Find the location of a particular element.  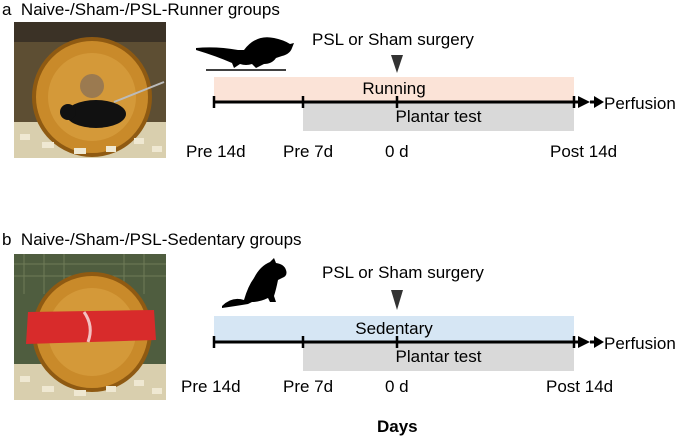

panel-b-title: Naive-/Sham-/PSL-Sedentary groups is located at coordinates (161, 239).